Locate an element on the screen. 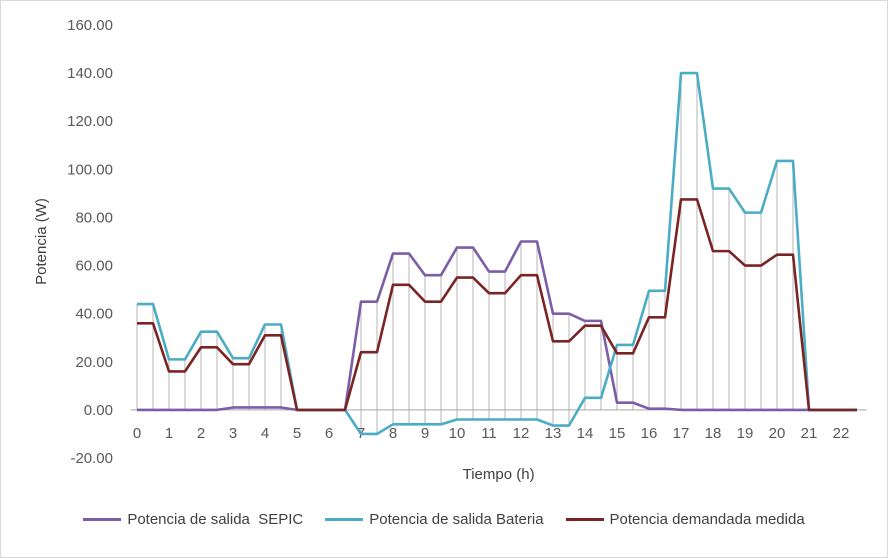  x-tick-label: 19 is located at coordinates (745, 433).